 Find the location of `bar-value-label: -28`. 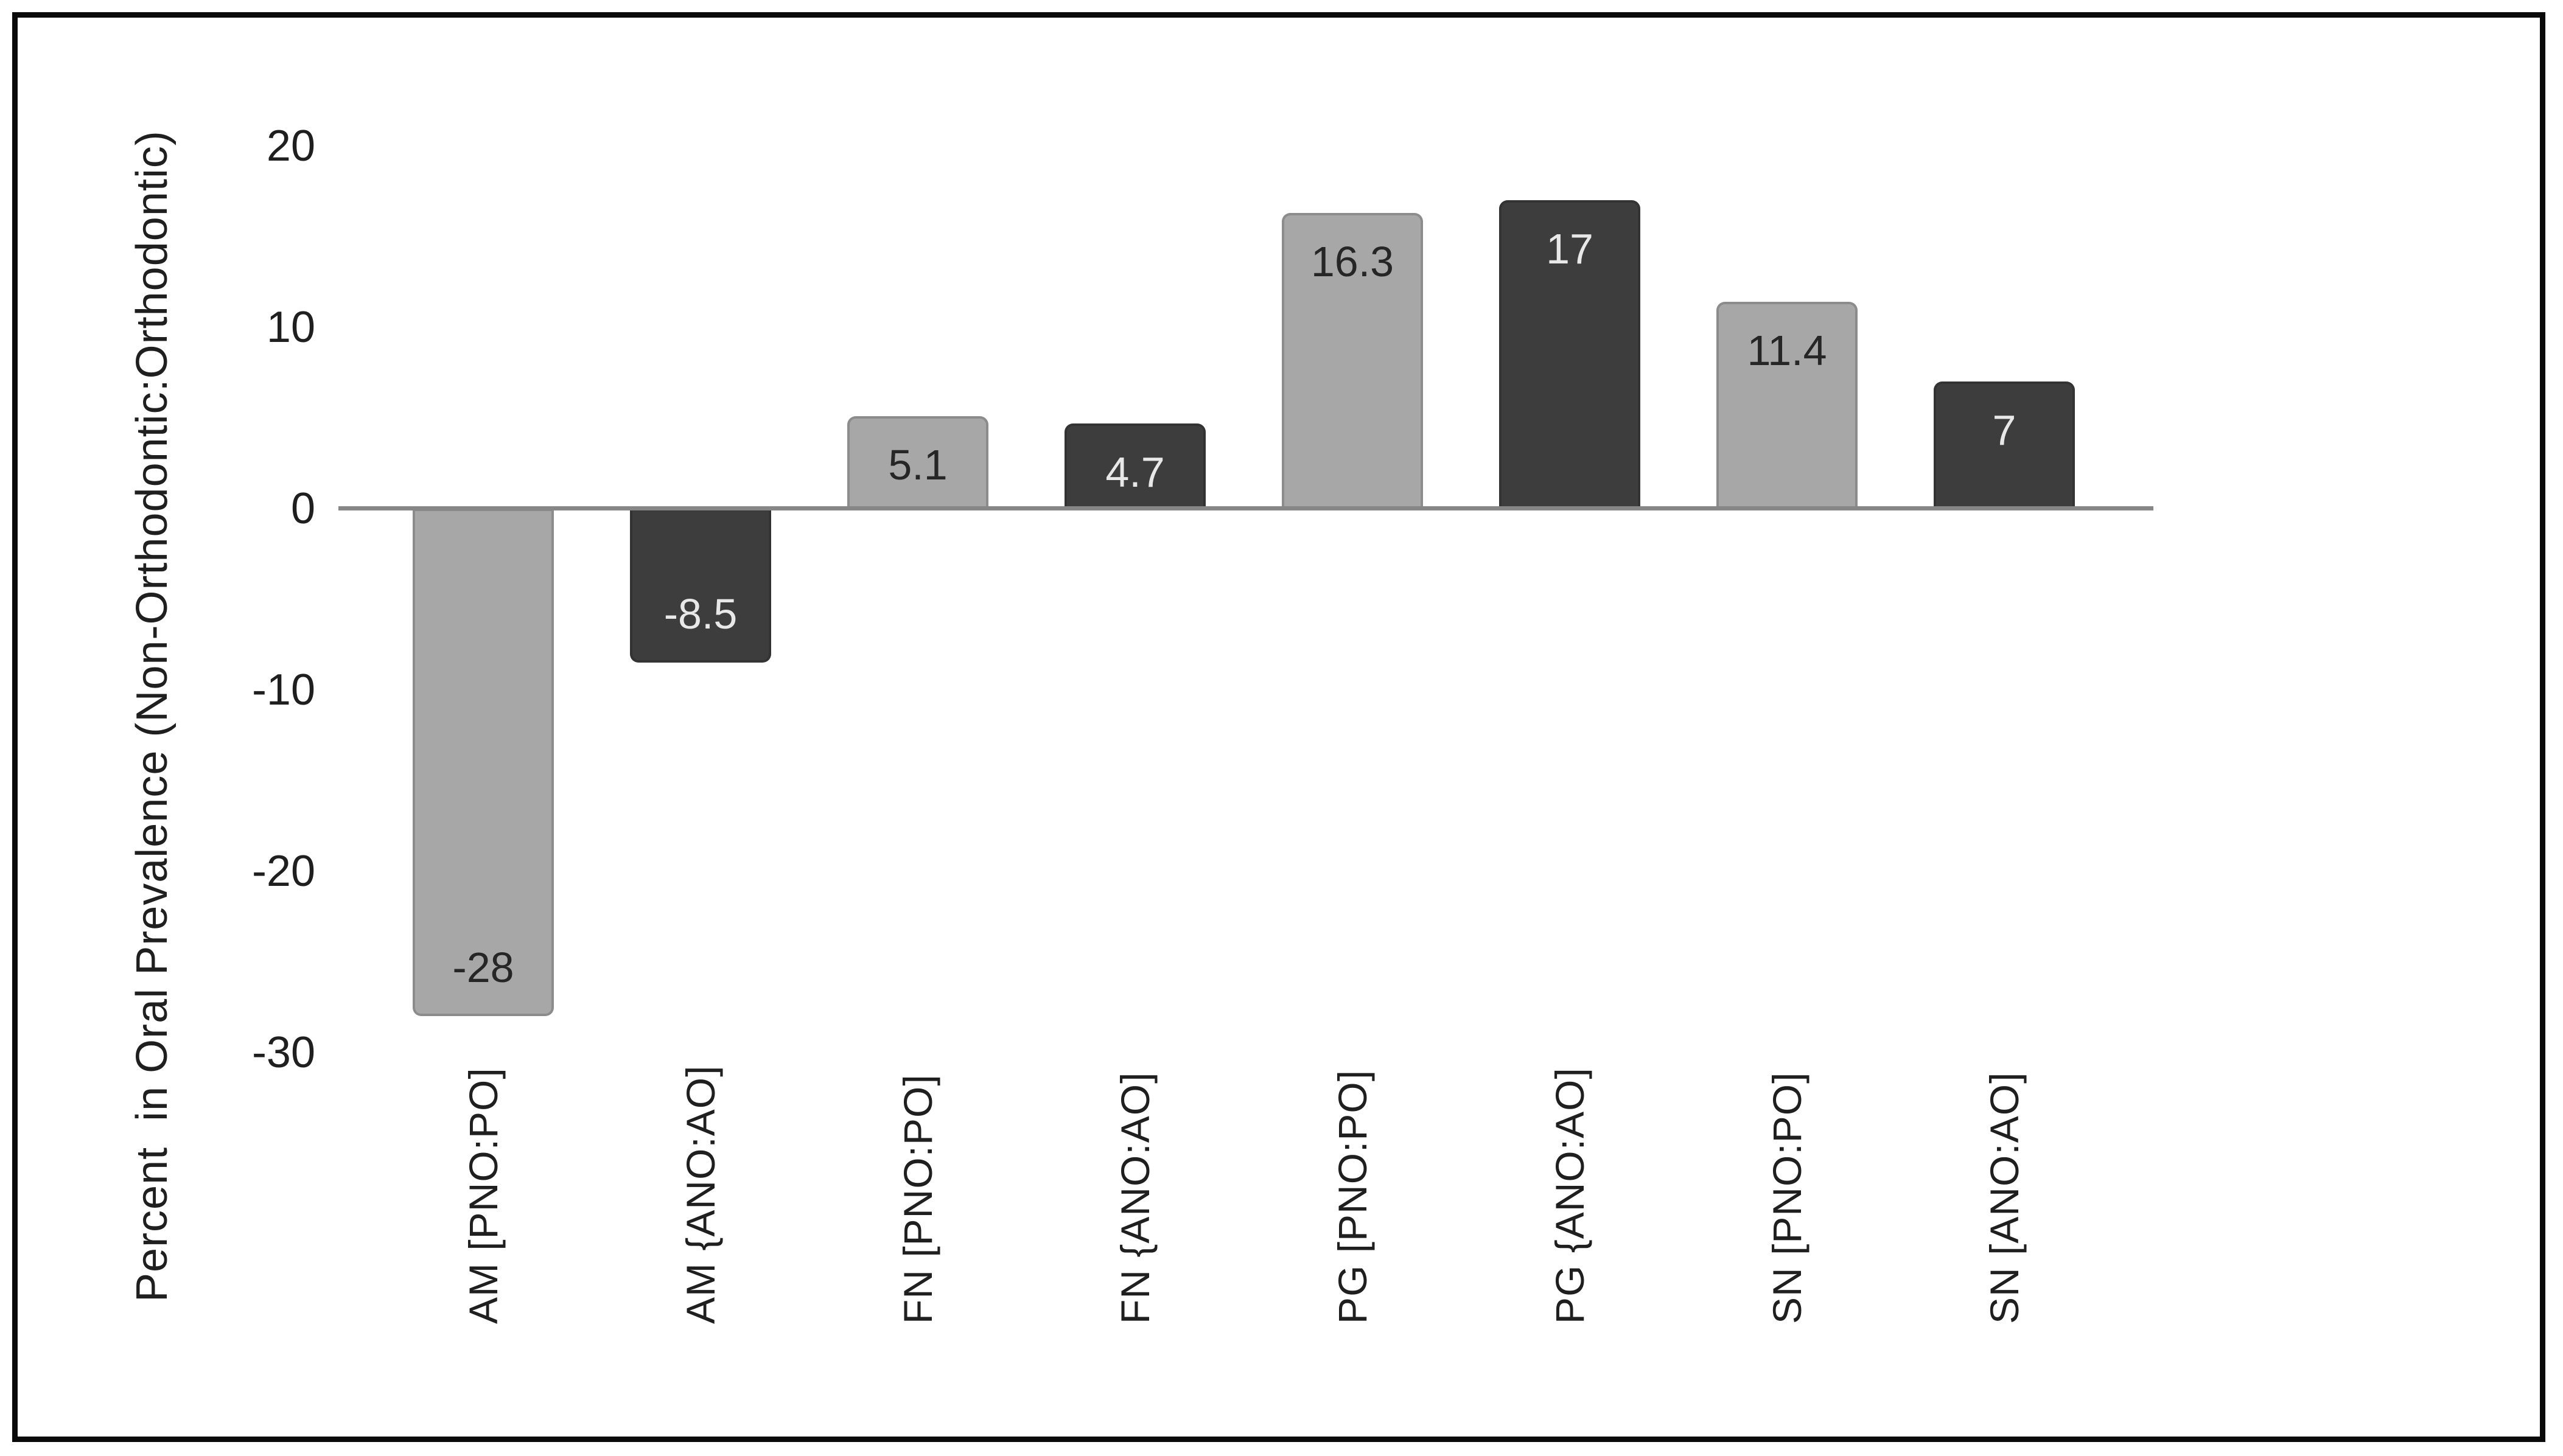

bar-value-label: -28 is located at coordinates (483, 967).